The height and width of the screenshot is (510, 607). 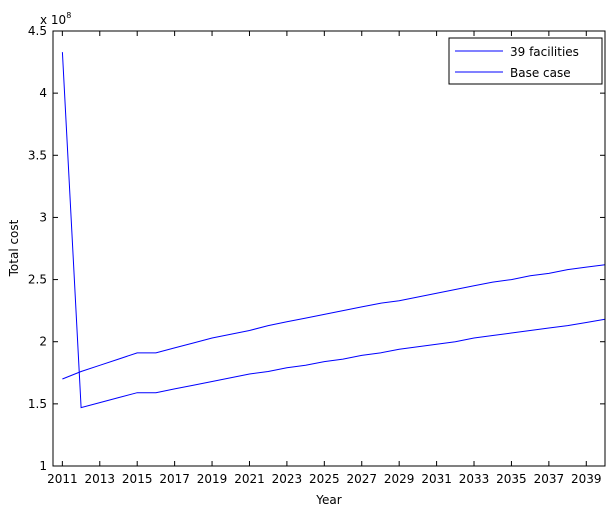 I want to click on x-tick-label: 2027, so click(x=361, y=479).